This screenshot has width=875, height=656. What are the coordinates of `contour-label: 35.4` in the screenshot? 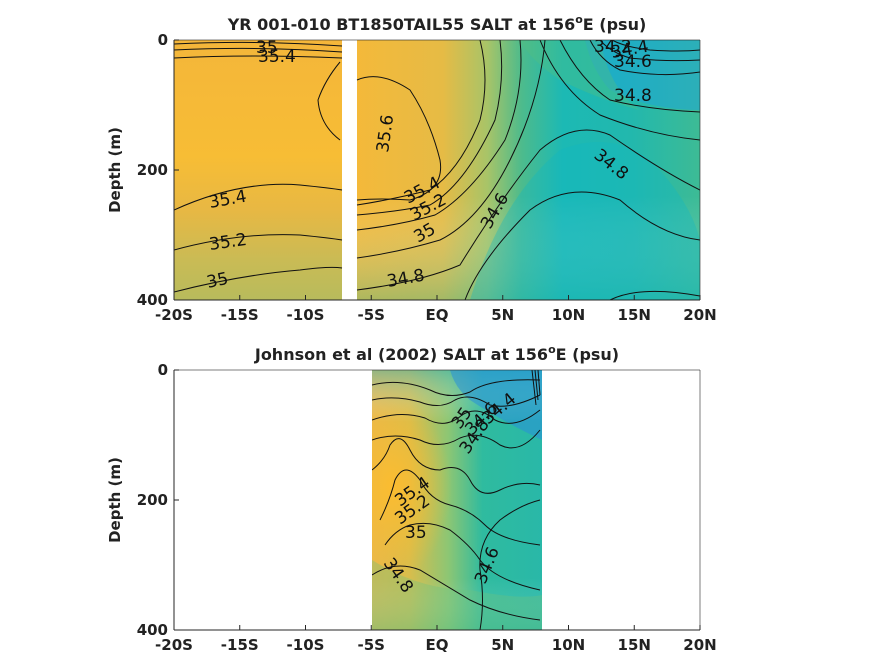 It's located at (277, 57).